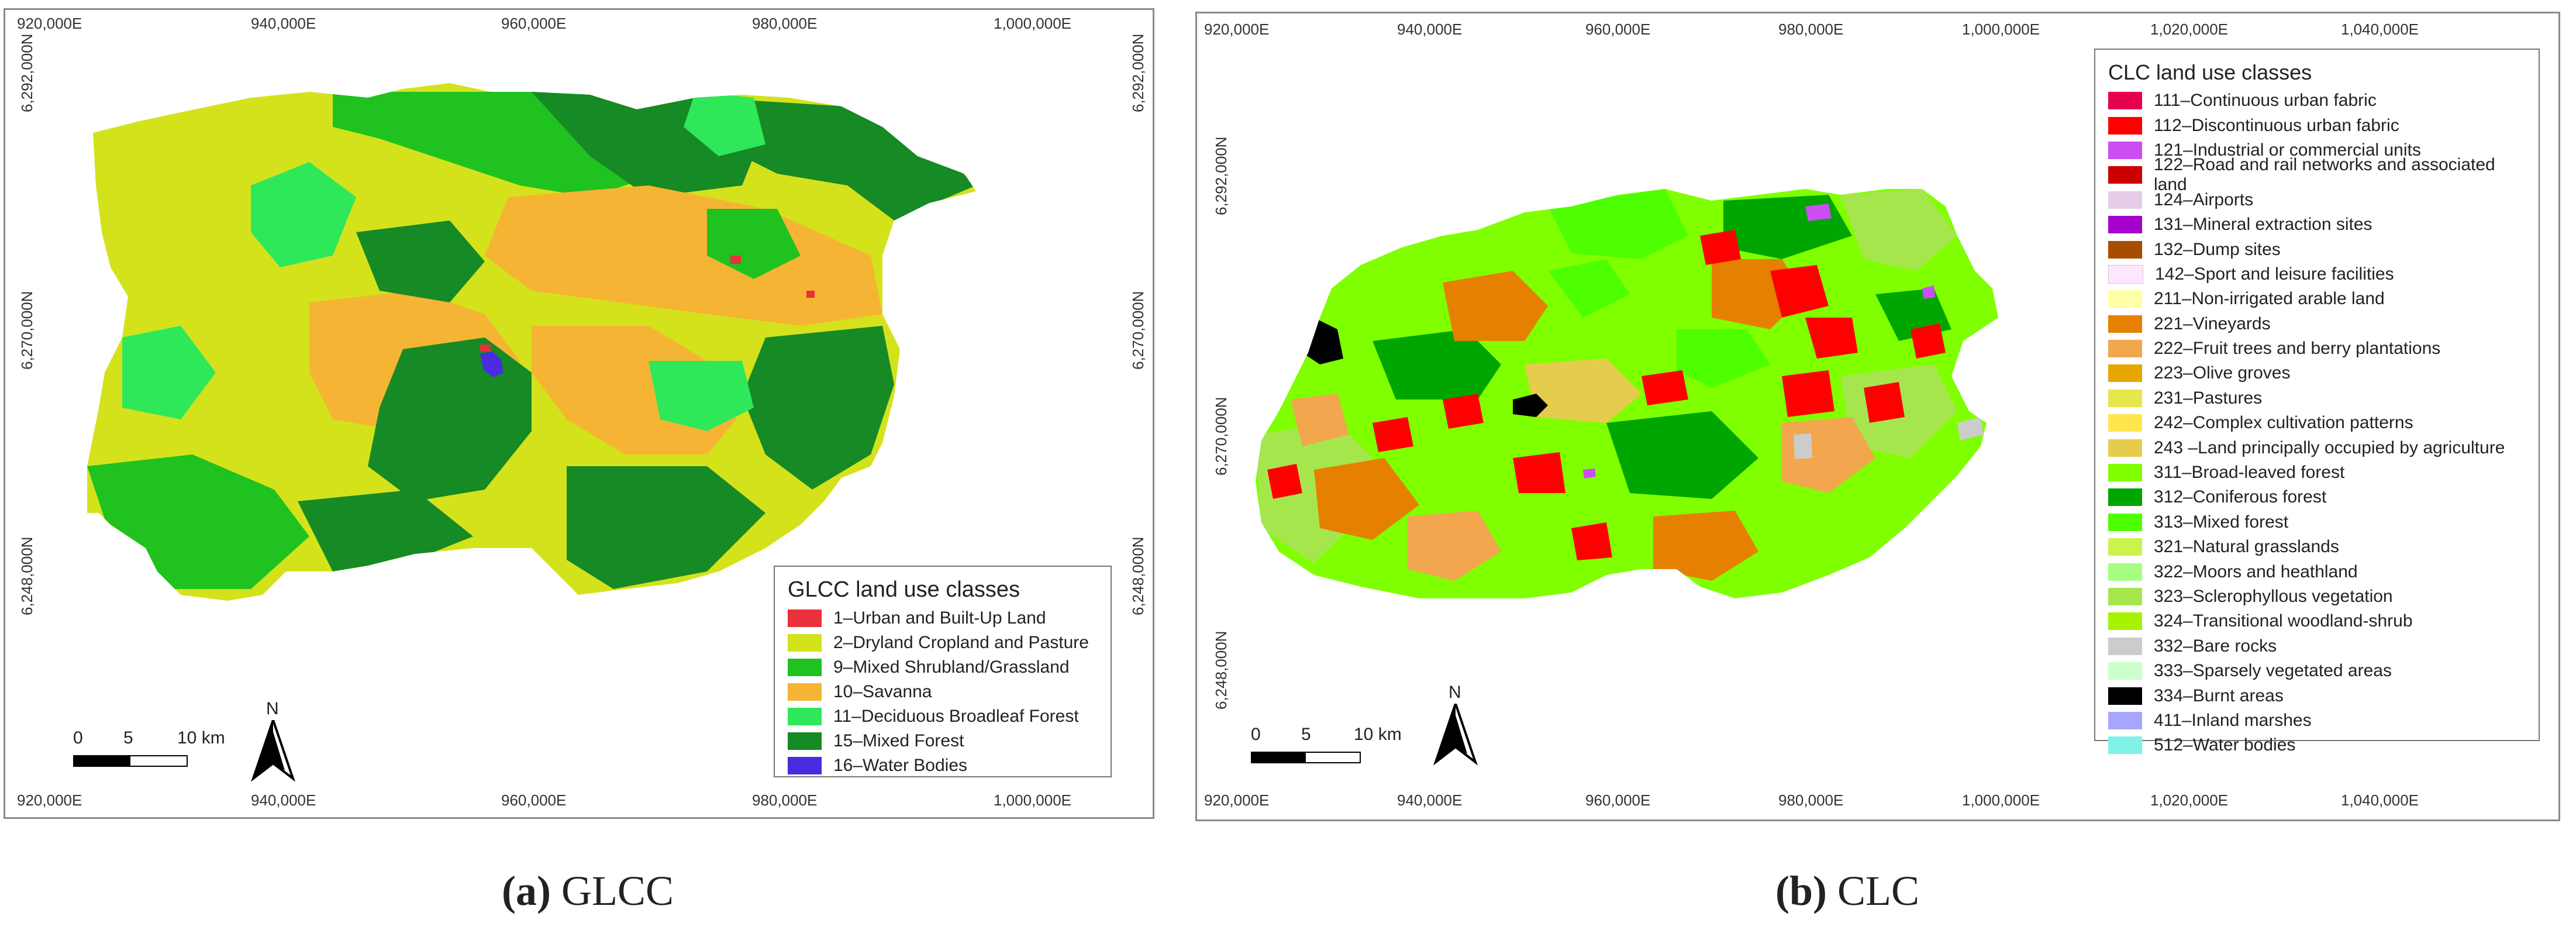 This screenshot has width=2576, height=947. I want to click on legend-item: 124–Airports, so click(2317, 200).